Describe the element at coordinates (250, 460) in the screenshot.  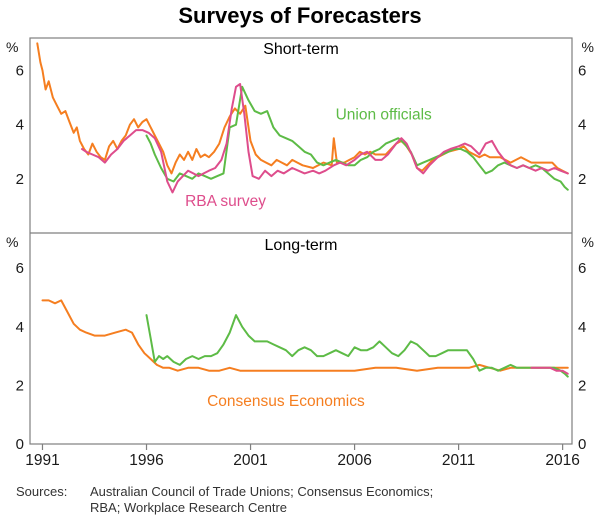
I see `svg-text: 2001` at that location.